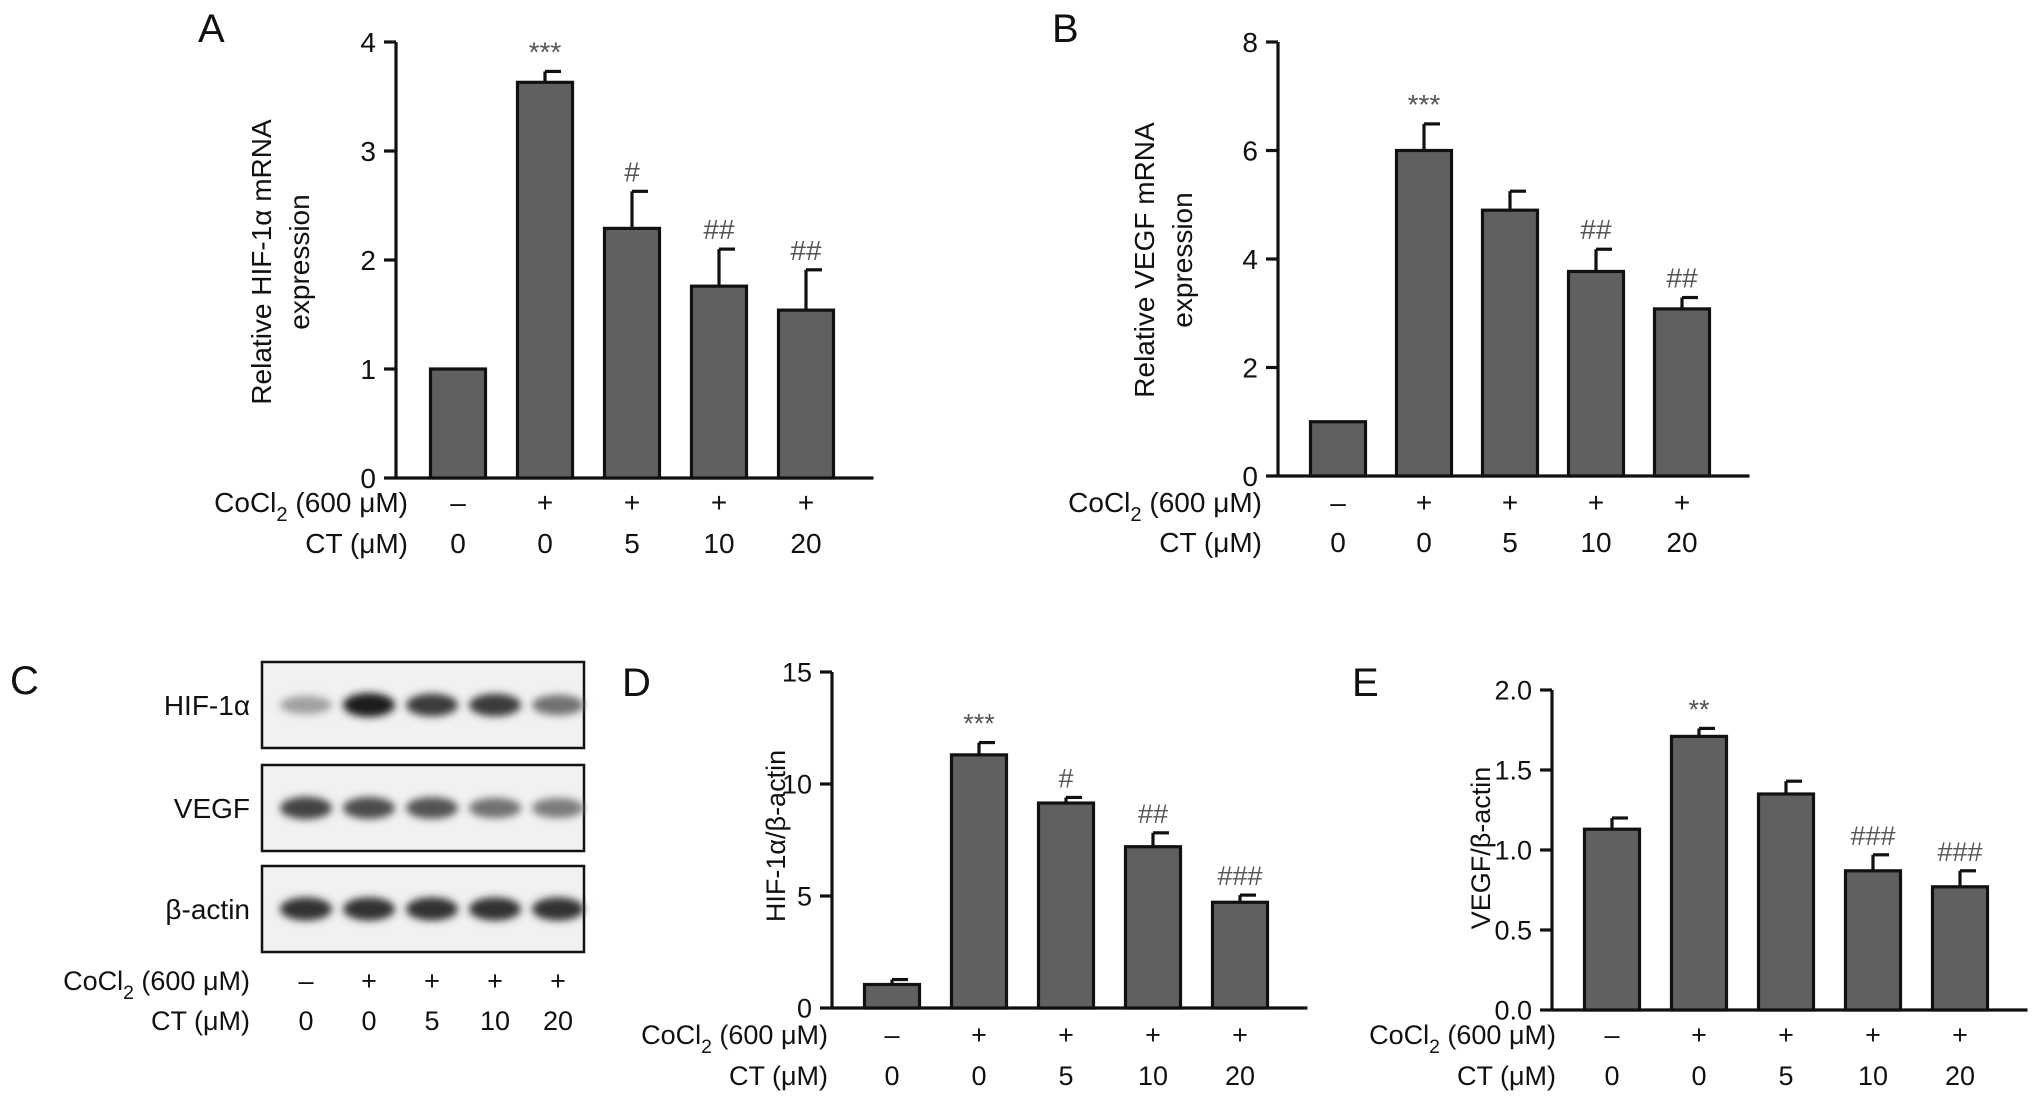 Image resolution: width=2032 pixels, height=1112 pixels. Describe the element at coordinates (200, 1021) in the screenshot. I see `blot-condition-label-ct: CT (μM)` at that location.